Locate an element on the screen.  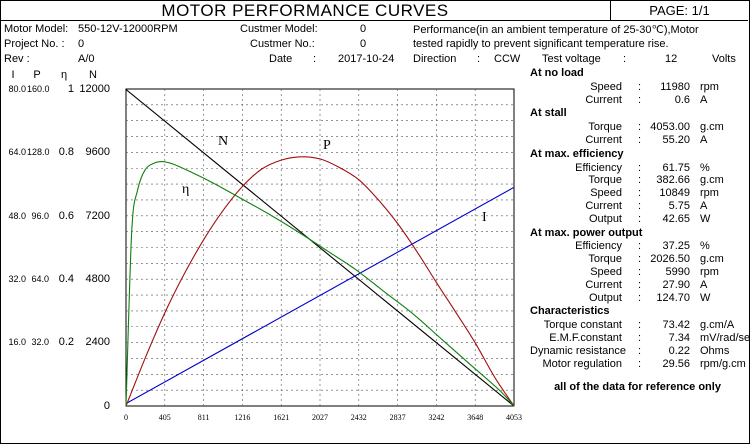
project-no-value: 0 is located at coordinates (81, 44).